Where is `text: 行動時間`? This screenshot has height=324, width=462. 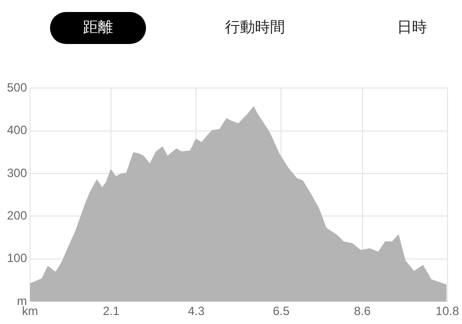
text: 行動時間 is located at coordinates (255, 28).